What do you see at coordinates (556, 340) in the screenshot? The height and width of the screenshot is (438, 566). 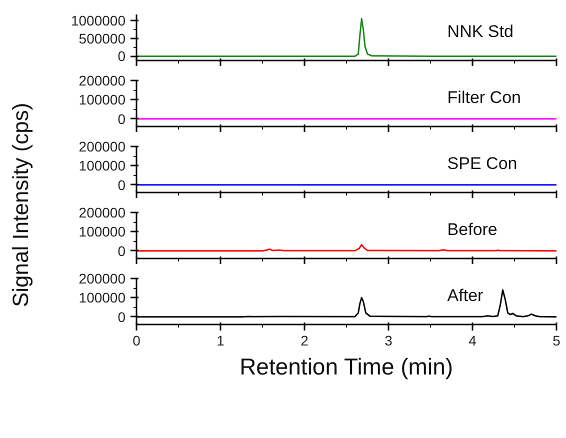 I see `x-tick-label: 5` at bounding box center [556, 340].